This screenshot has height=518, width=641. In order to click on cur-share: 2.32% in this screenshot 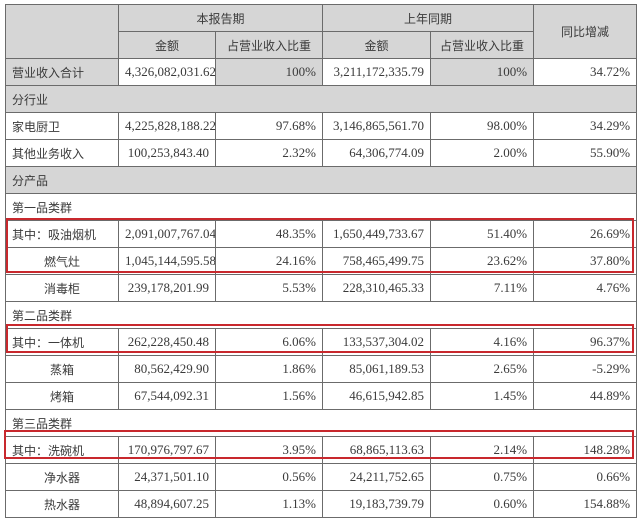, I will do `click(269, 153)`.